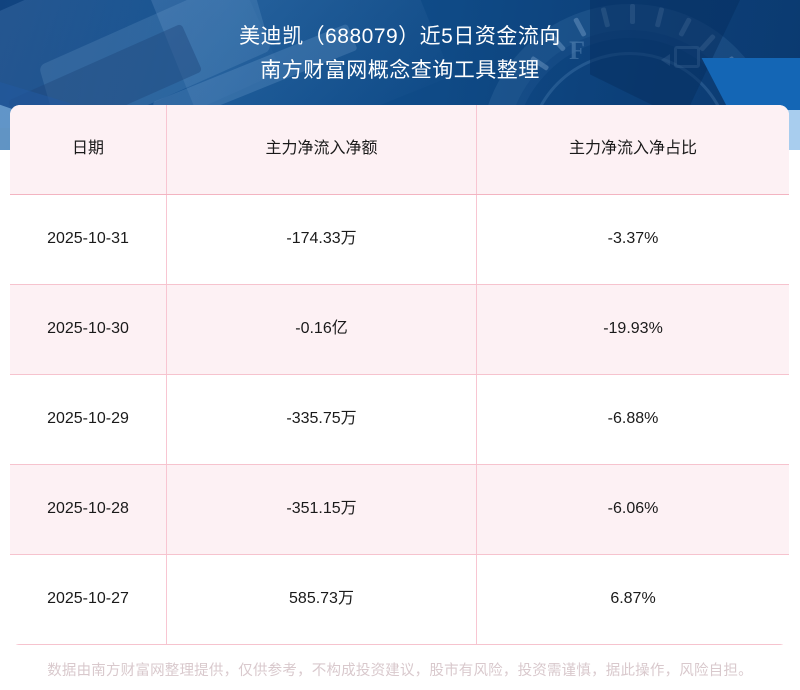 The height and width of the screenshot is (690, 800). I want to click on table-row: 2025-10-27 585.73万 6.87%, so click(399, 600).